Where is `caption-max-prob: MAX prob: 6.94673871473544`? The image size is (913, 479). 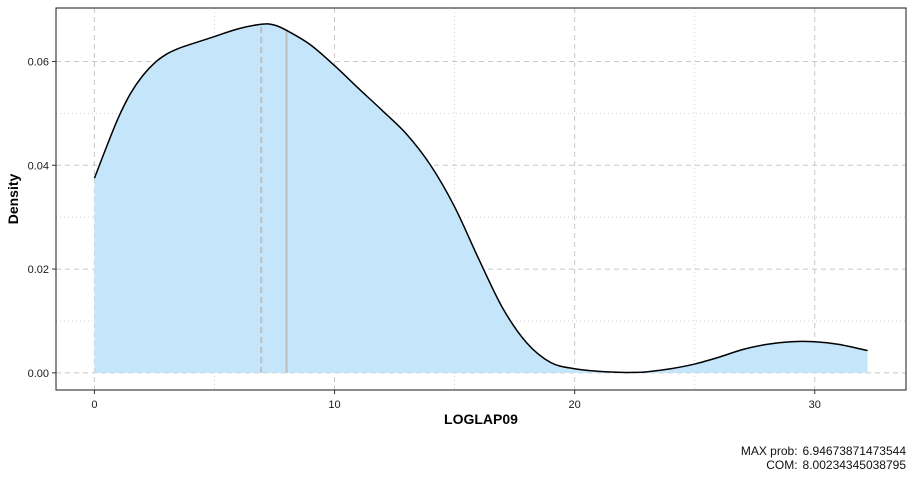 caption-max-prob: MAX prob: 6.94673871473544 is located at coordinates (823, 451).